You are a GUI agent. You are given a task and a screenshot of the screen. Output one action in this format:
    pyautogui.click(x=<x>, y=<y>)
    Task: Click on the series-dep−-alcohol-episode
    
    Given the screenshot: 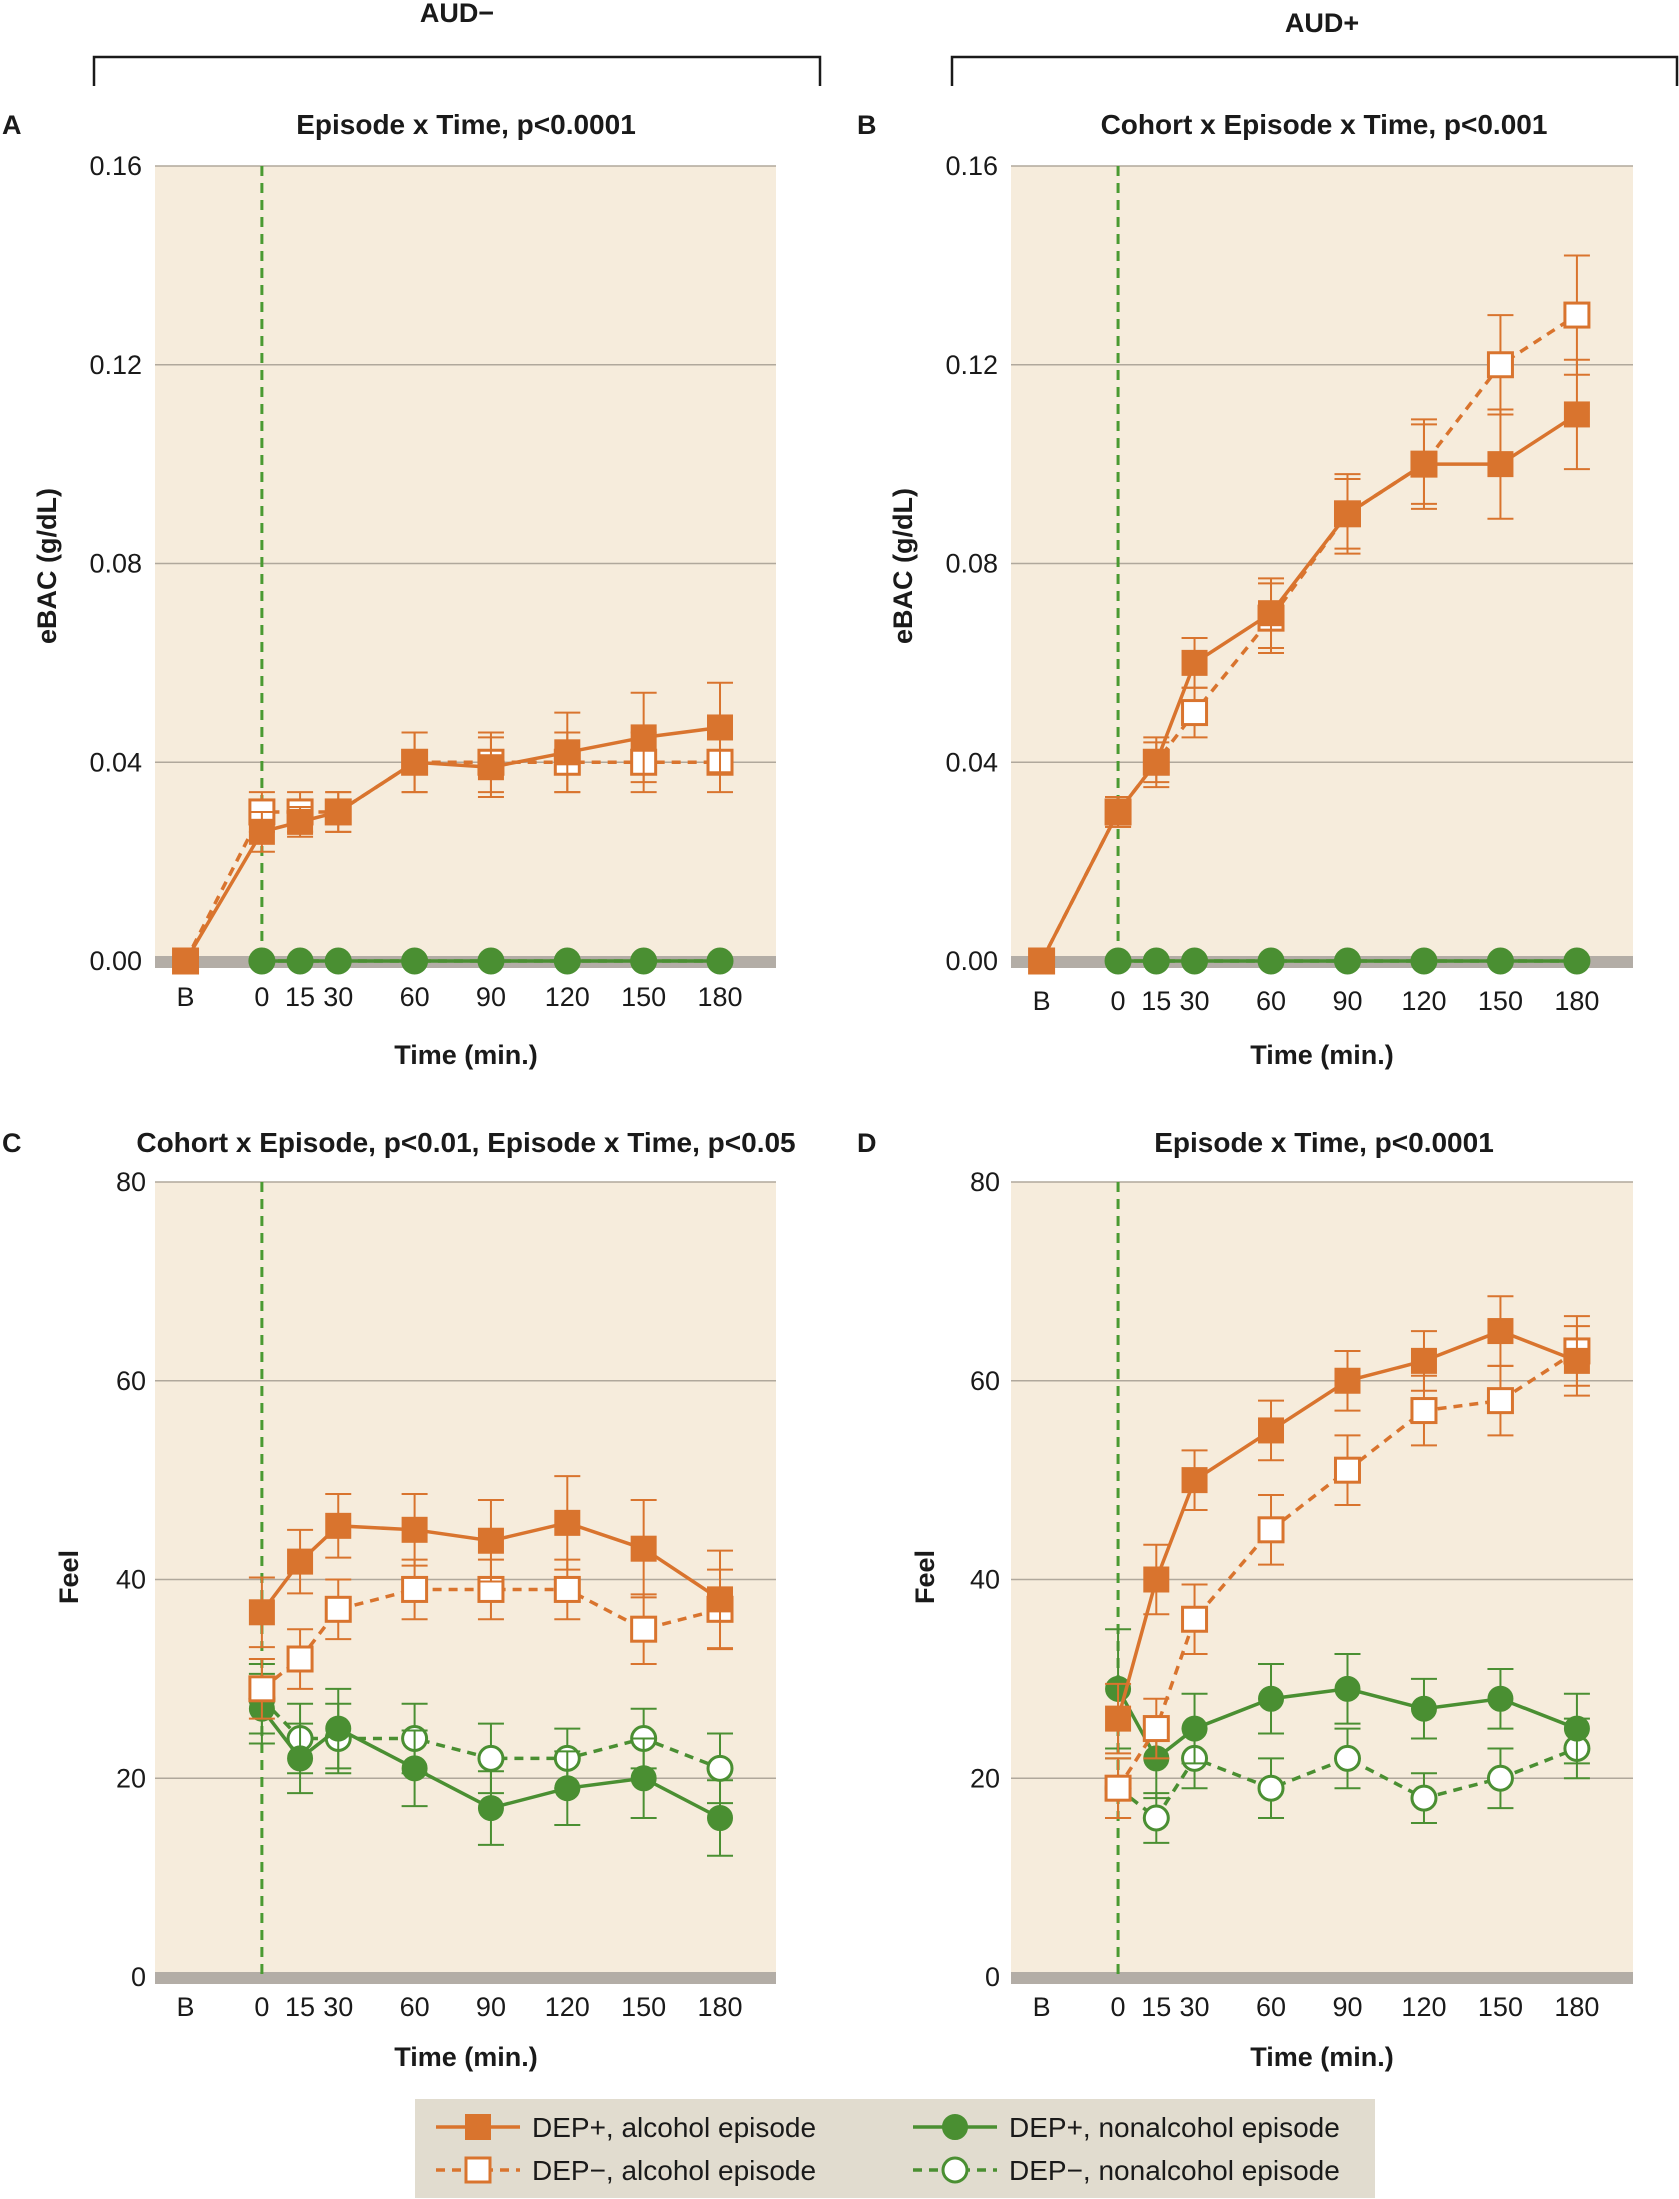 What is the action you would take?
    pyautogui.click(x=1347, y=1567)
    